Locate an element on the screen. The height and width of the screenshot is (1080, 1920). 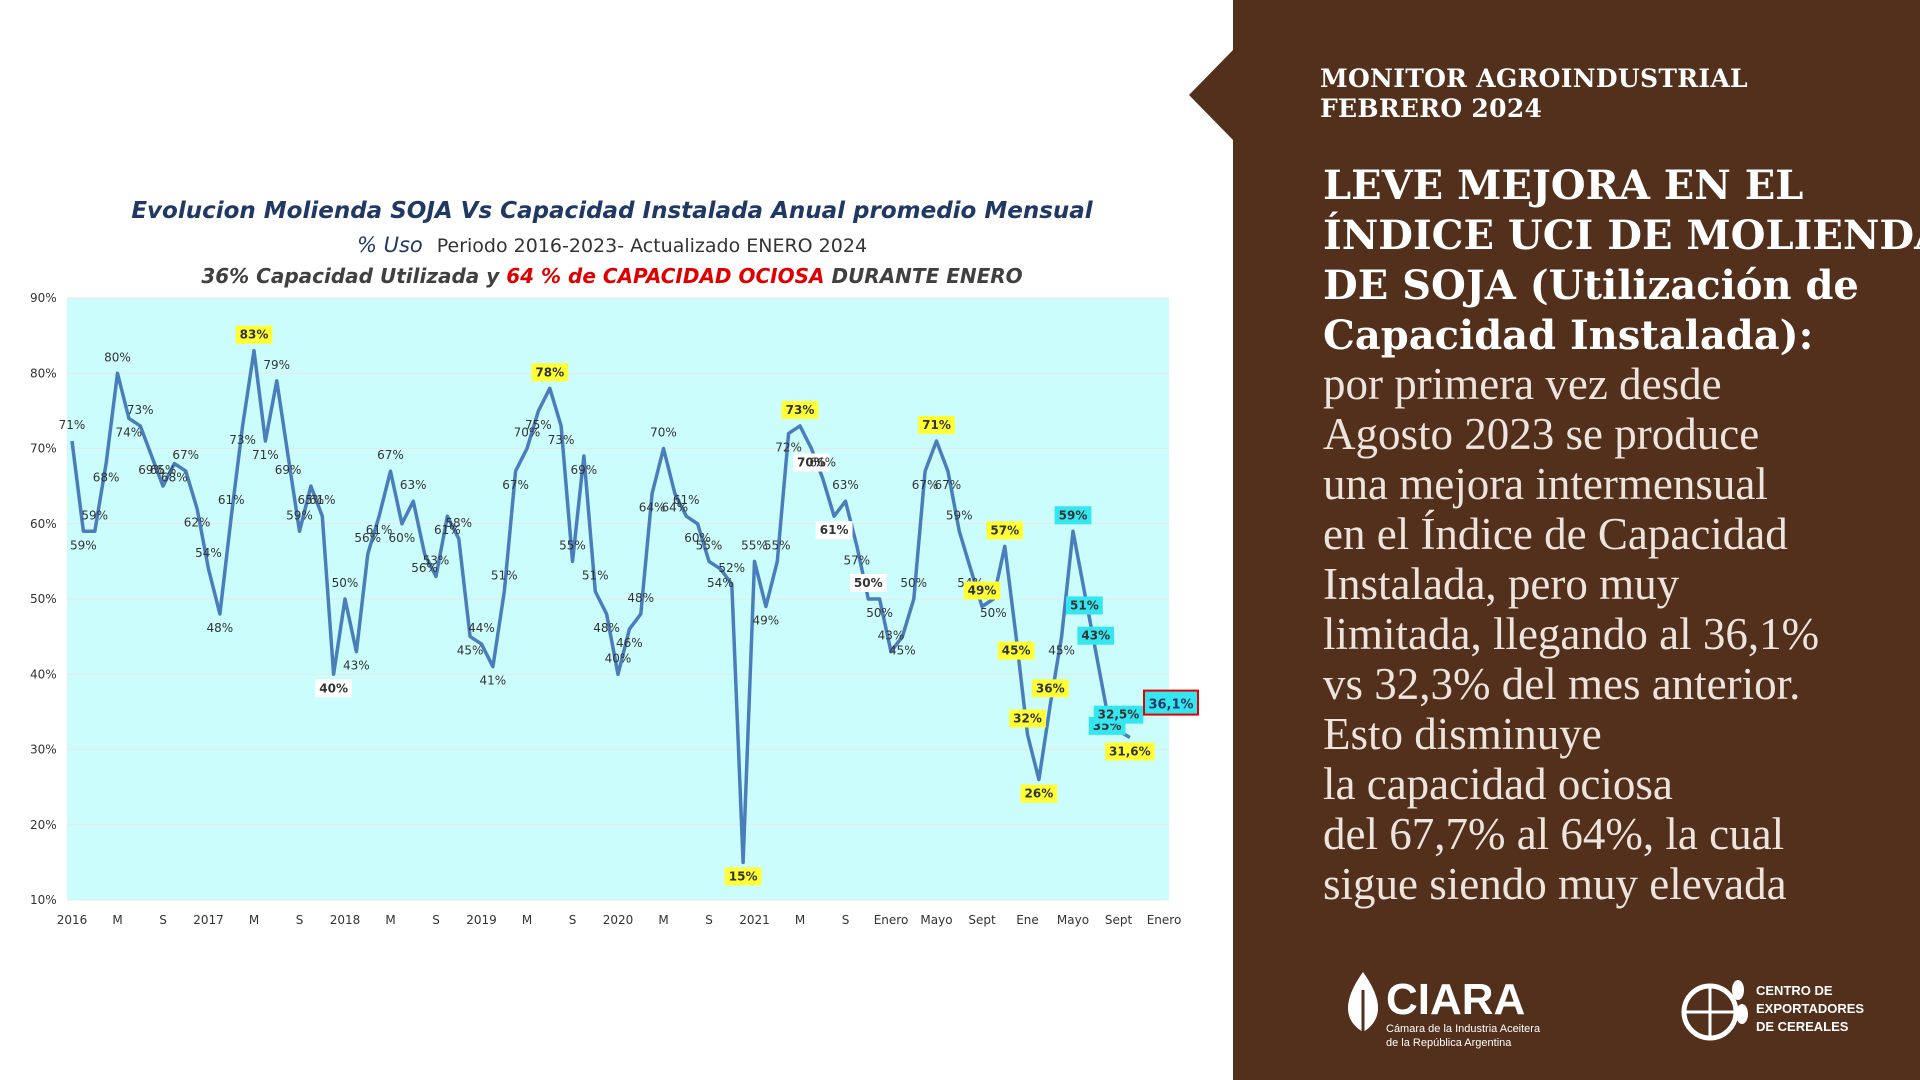
data-label-group: 71% is located at coordinates (936, 424).